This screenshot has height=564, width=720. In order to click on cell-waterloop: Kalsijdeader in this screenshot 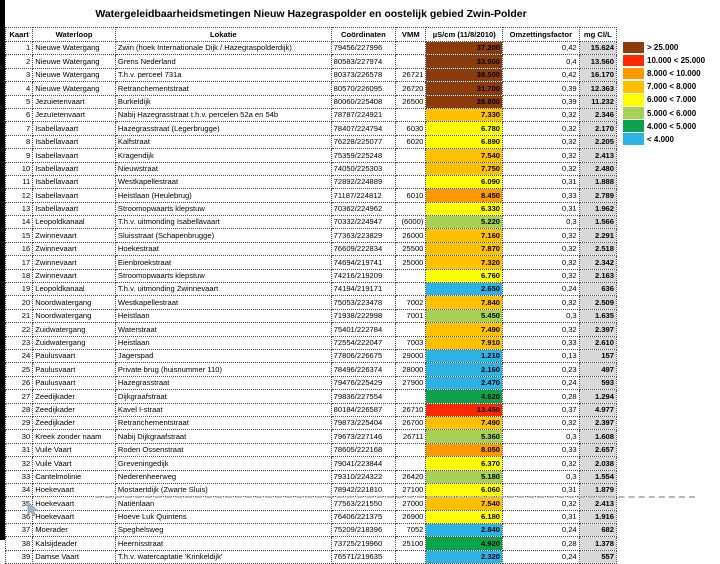, I will do `click(74, 543)`.